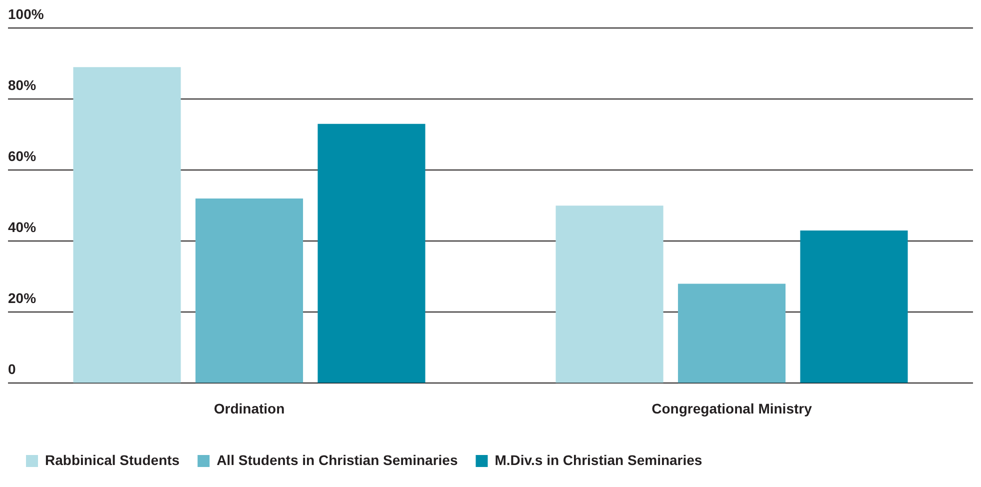  I want to click on y-tick-label: 100%, so click(26, 14).